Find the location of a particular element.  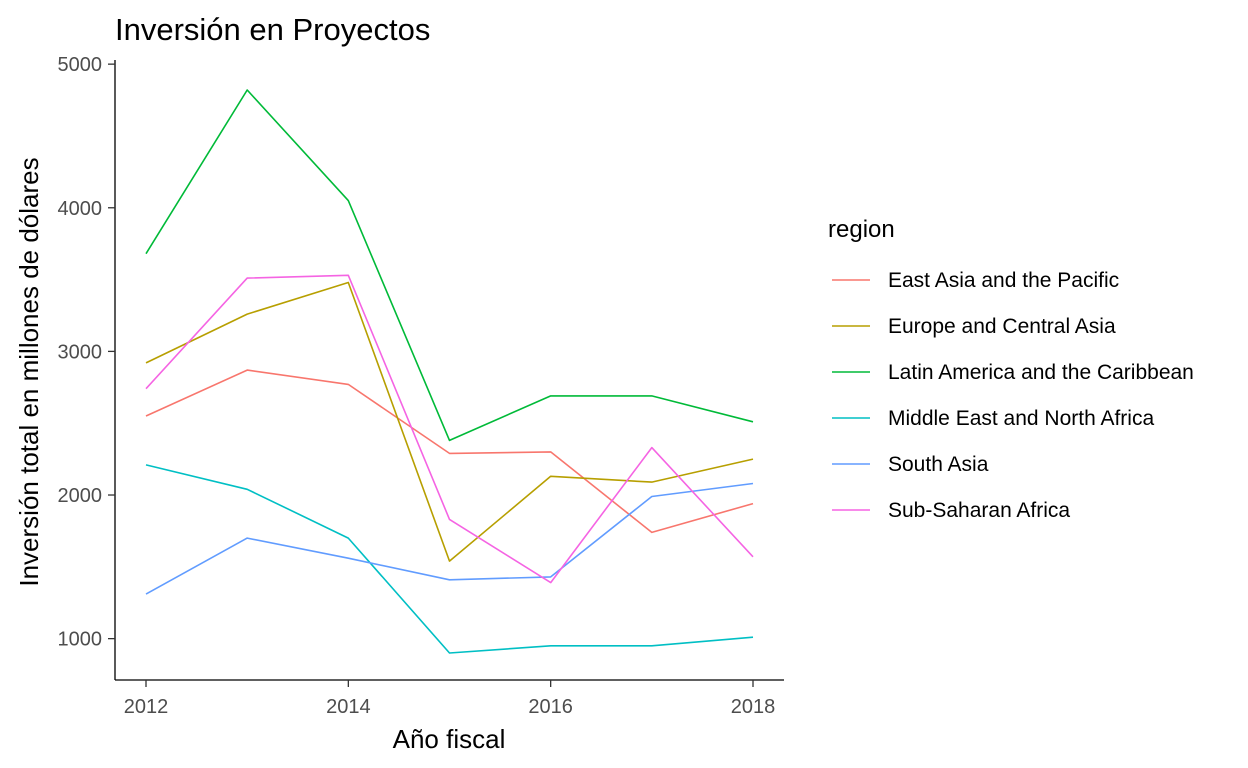

legend-title: region is located at coordinates (861, 229).